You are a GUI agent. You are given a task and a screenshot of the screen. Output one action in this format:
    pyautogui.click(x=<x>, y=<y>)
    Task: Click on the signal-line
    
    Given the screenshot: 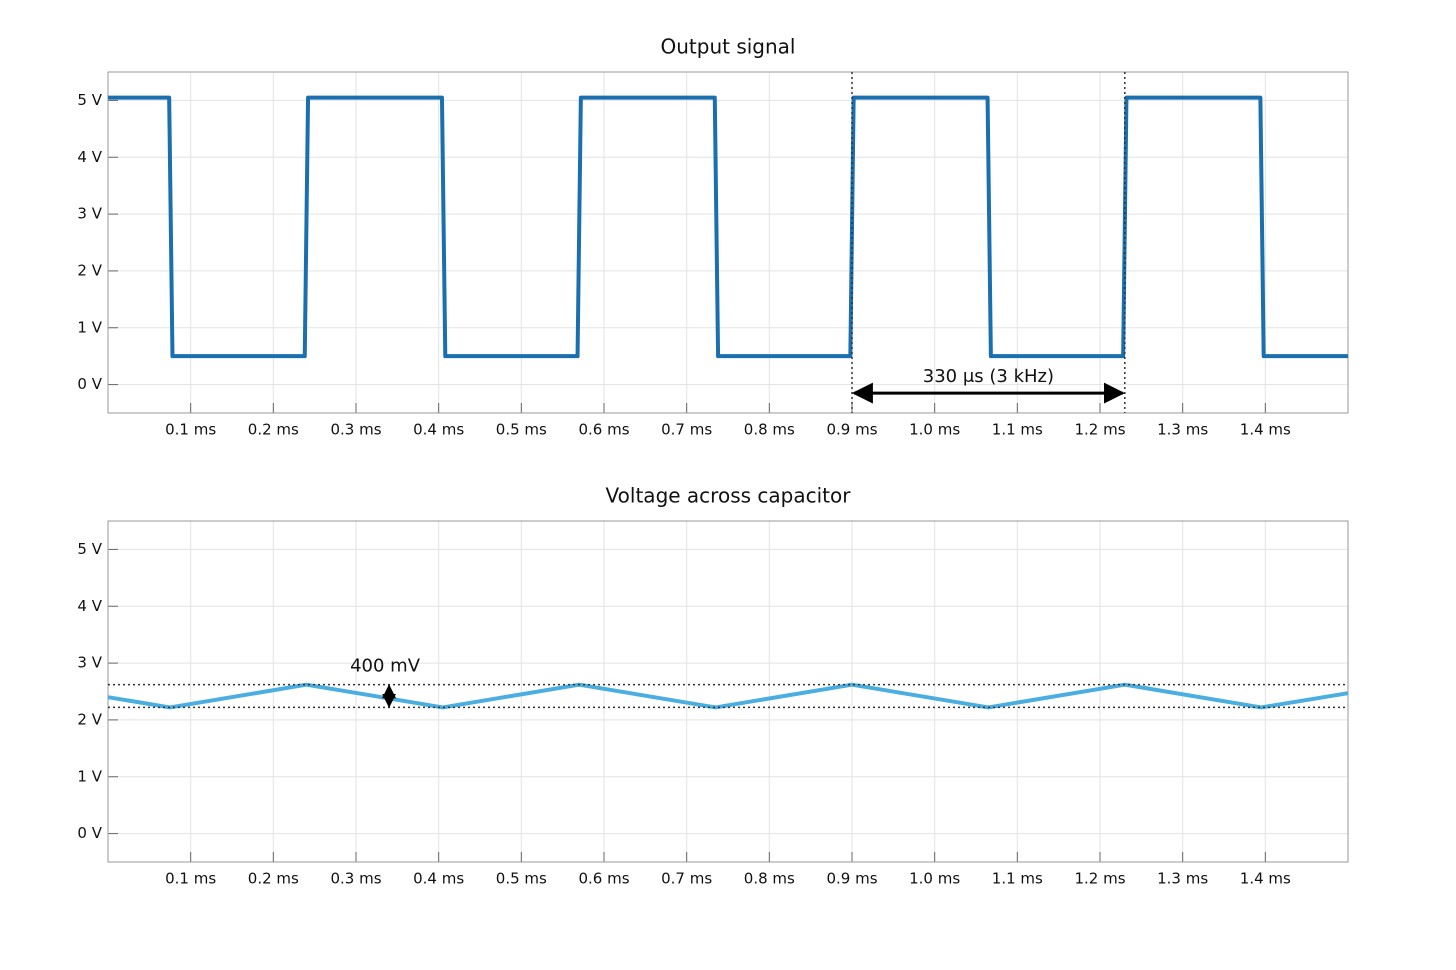 What is the action you would take?
    pyautogui.click(x=728, y=696)
    